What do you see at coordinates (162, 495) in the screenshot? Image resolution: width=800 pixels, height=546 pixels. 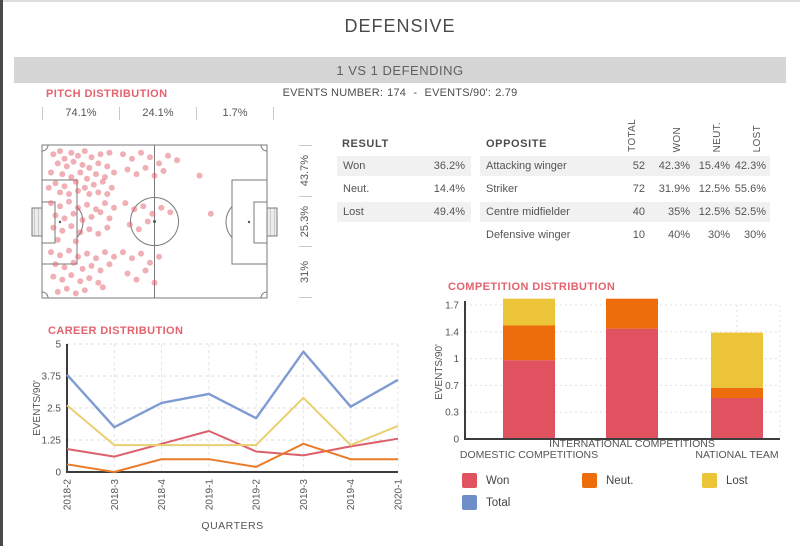 I see `svg-text: 2018-4` at bounding box center [162, 495].